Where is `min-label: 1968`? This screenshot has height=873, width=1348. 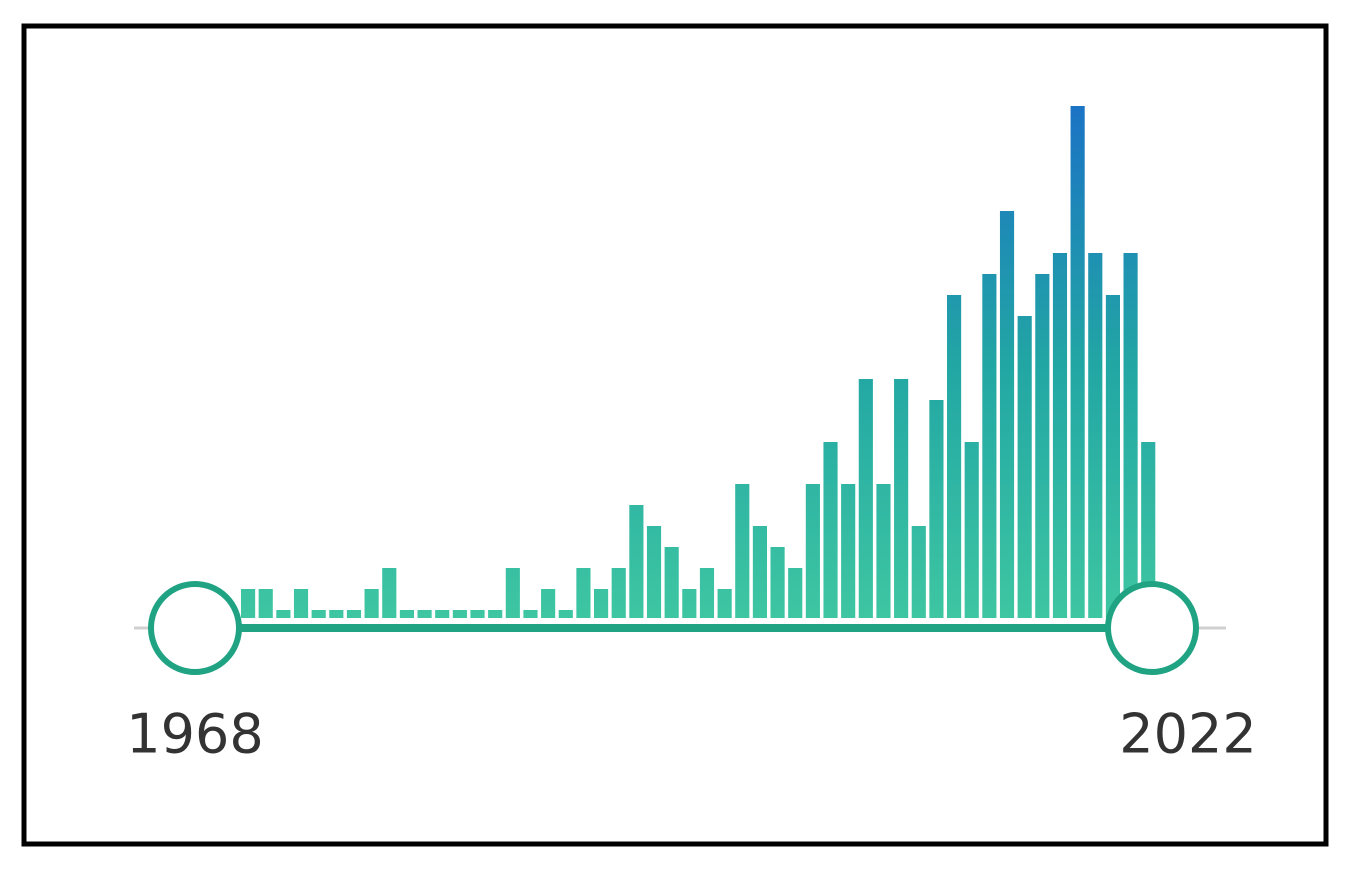
min-label: 1968 is located at coordinates (194, 734).